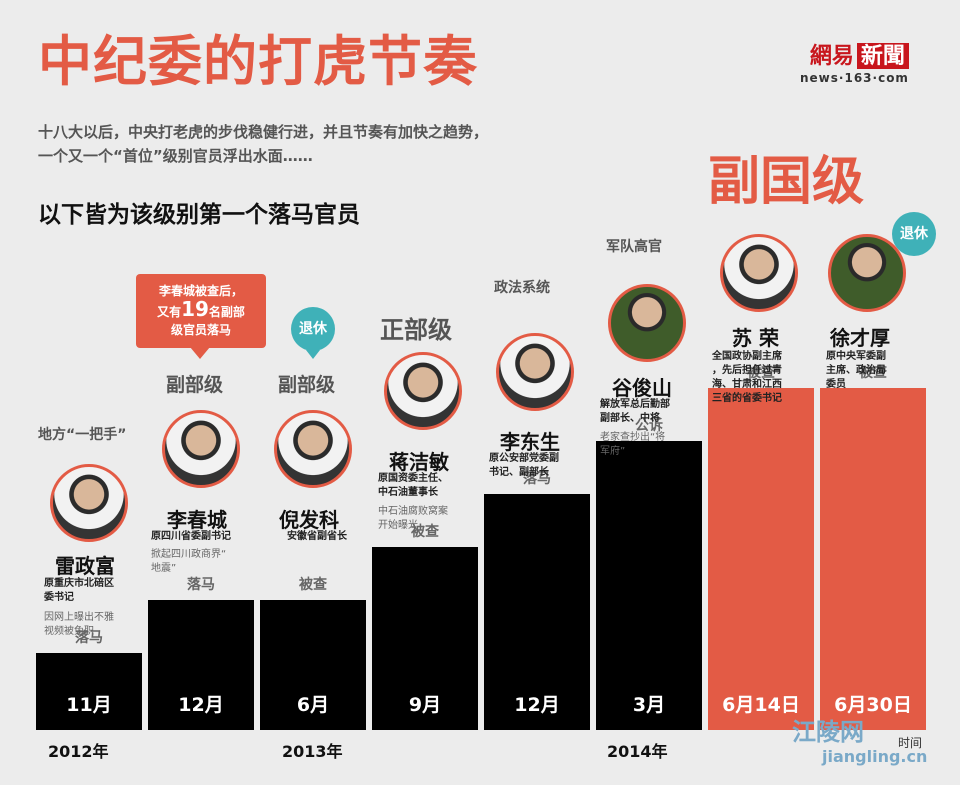  Describe the element at coordinates (79, 617) in the screenshot. I see `person-note-line: 因网上曝出不雅` at that location.